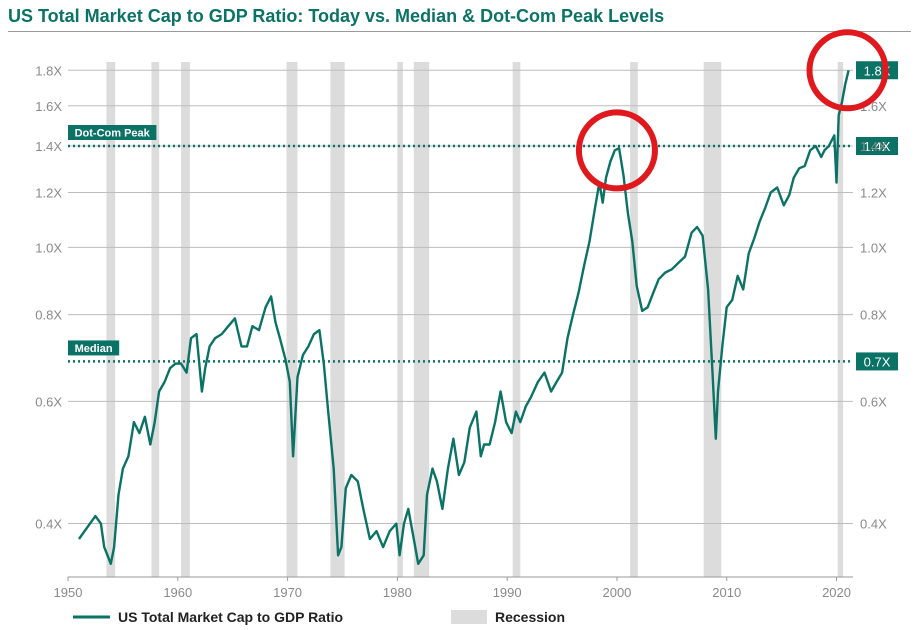 Image resolution: width=917 pixels, height=630 pixels. I want to click on y-tick-label-left: 0.8X, so click(48, 315).